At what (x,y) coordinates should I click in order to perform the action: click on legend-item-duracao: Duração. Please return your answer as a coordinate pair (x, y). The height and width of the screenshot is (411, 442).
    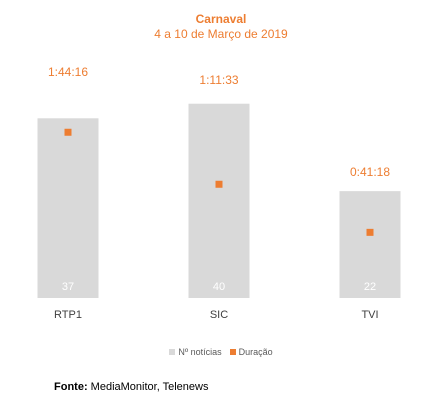
    Looking at the image, I should click on (251, 352).